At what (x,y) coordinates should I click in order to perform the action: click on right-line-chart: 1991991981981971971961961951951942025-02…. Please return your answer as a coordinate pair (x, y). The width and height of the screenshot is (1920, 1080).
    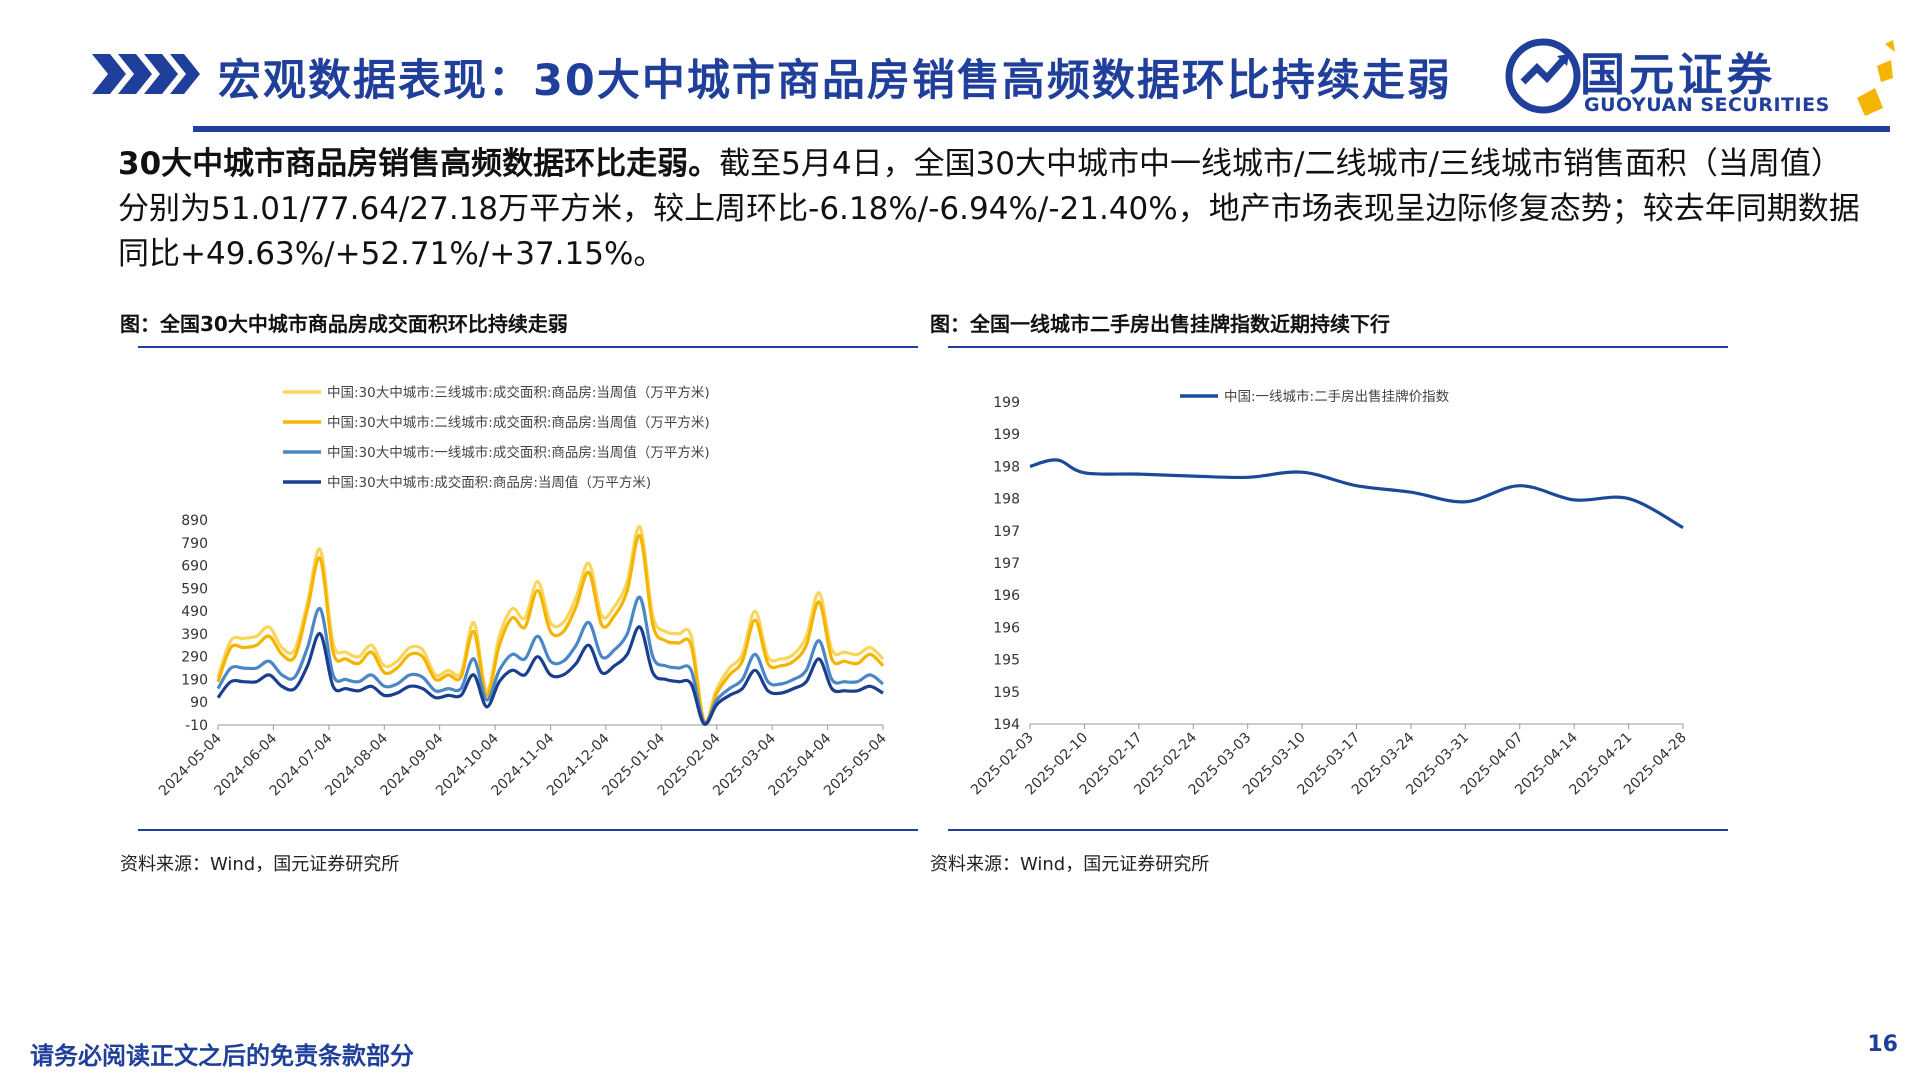
    Looking at the image, I should click on (1329, 593).